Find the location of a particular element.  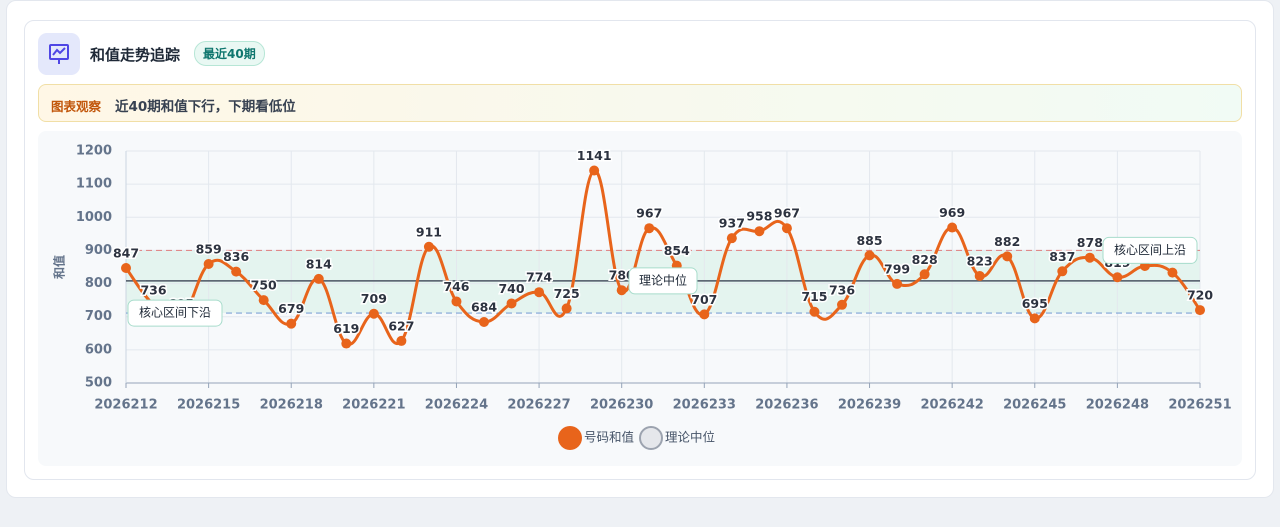

icon is located at coordinates (59, 54).